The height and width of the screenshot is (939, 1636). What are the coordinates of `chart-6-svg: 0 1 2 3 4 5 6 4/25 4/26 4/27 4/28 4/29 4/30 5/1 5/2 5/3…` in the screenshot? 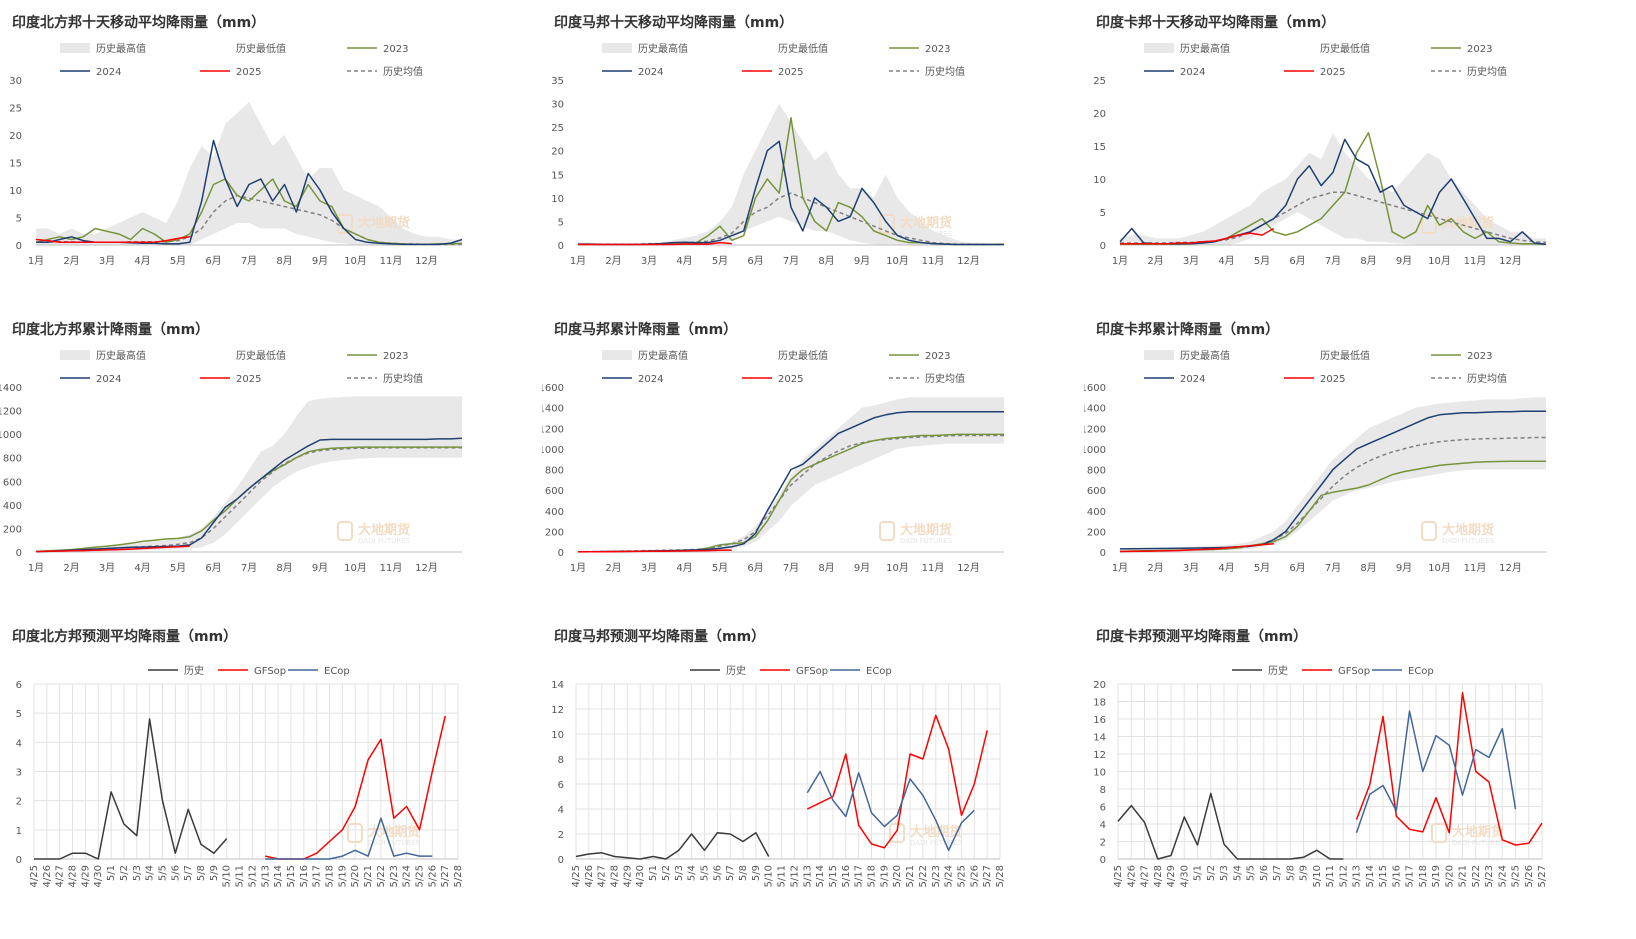 It's located at (240, 776).